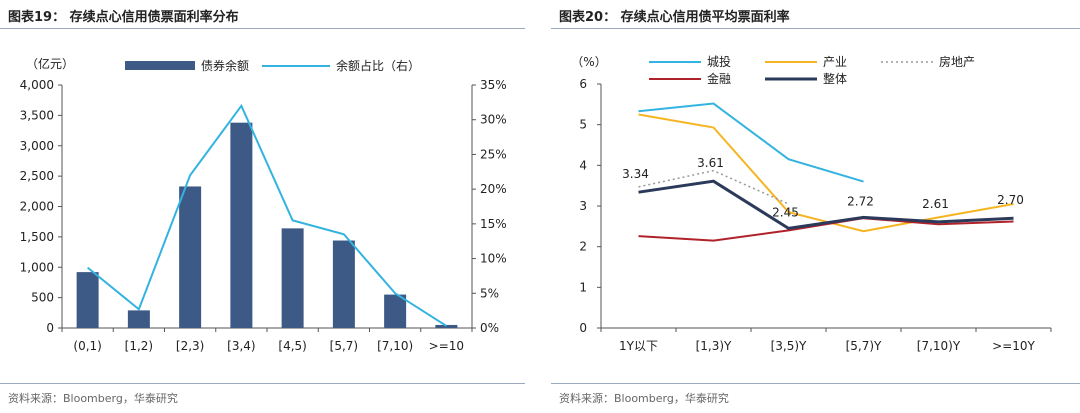 The height and width of the screenshot is (413, 1080). Describe the element at coordinates (583, 125) in the screenshot. I see `y-tick-label: 5` at that location.